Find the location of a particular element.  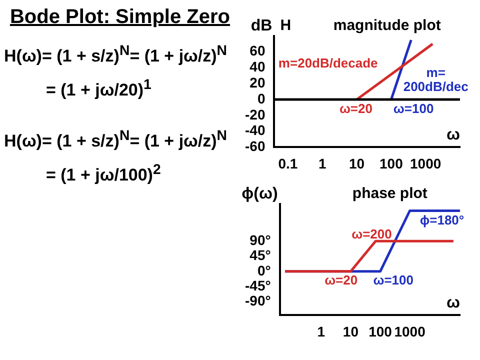

y-tick-label: 90° is located at coordinates (260, 240).